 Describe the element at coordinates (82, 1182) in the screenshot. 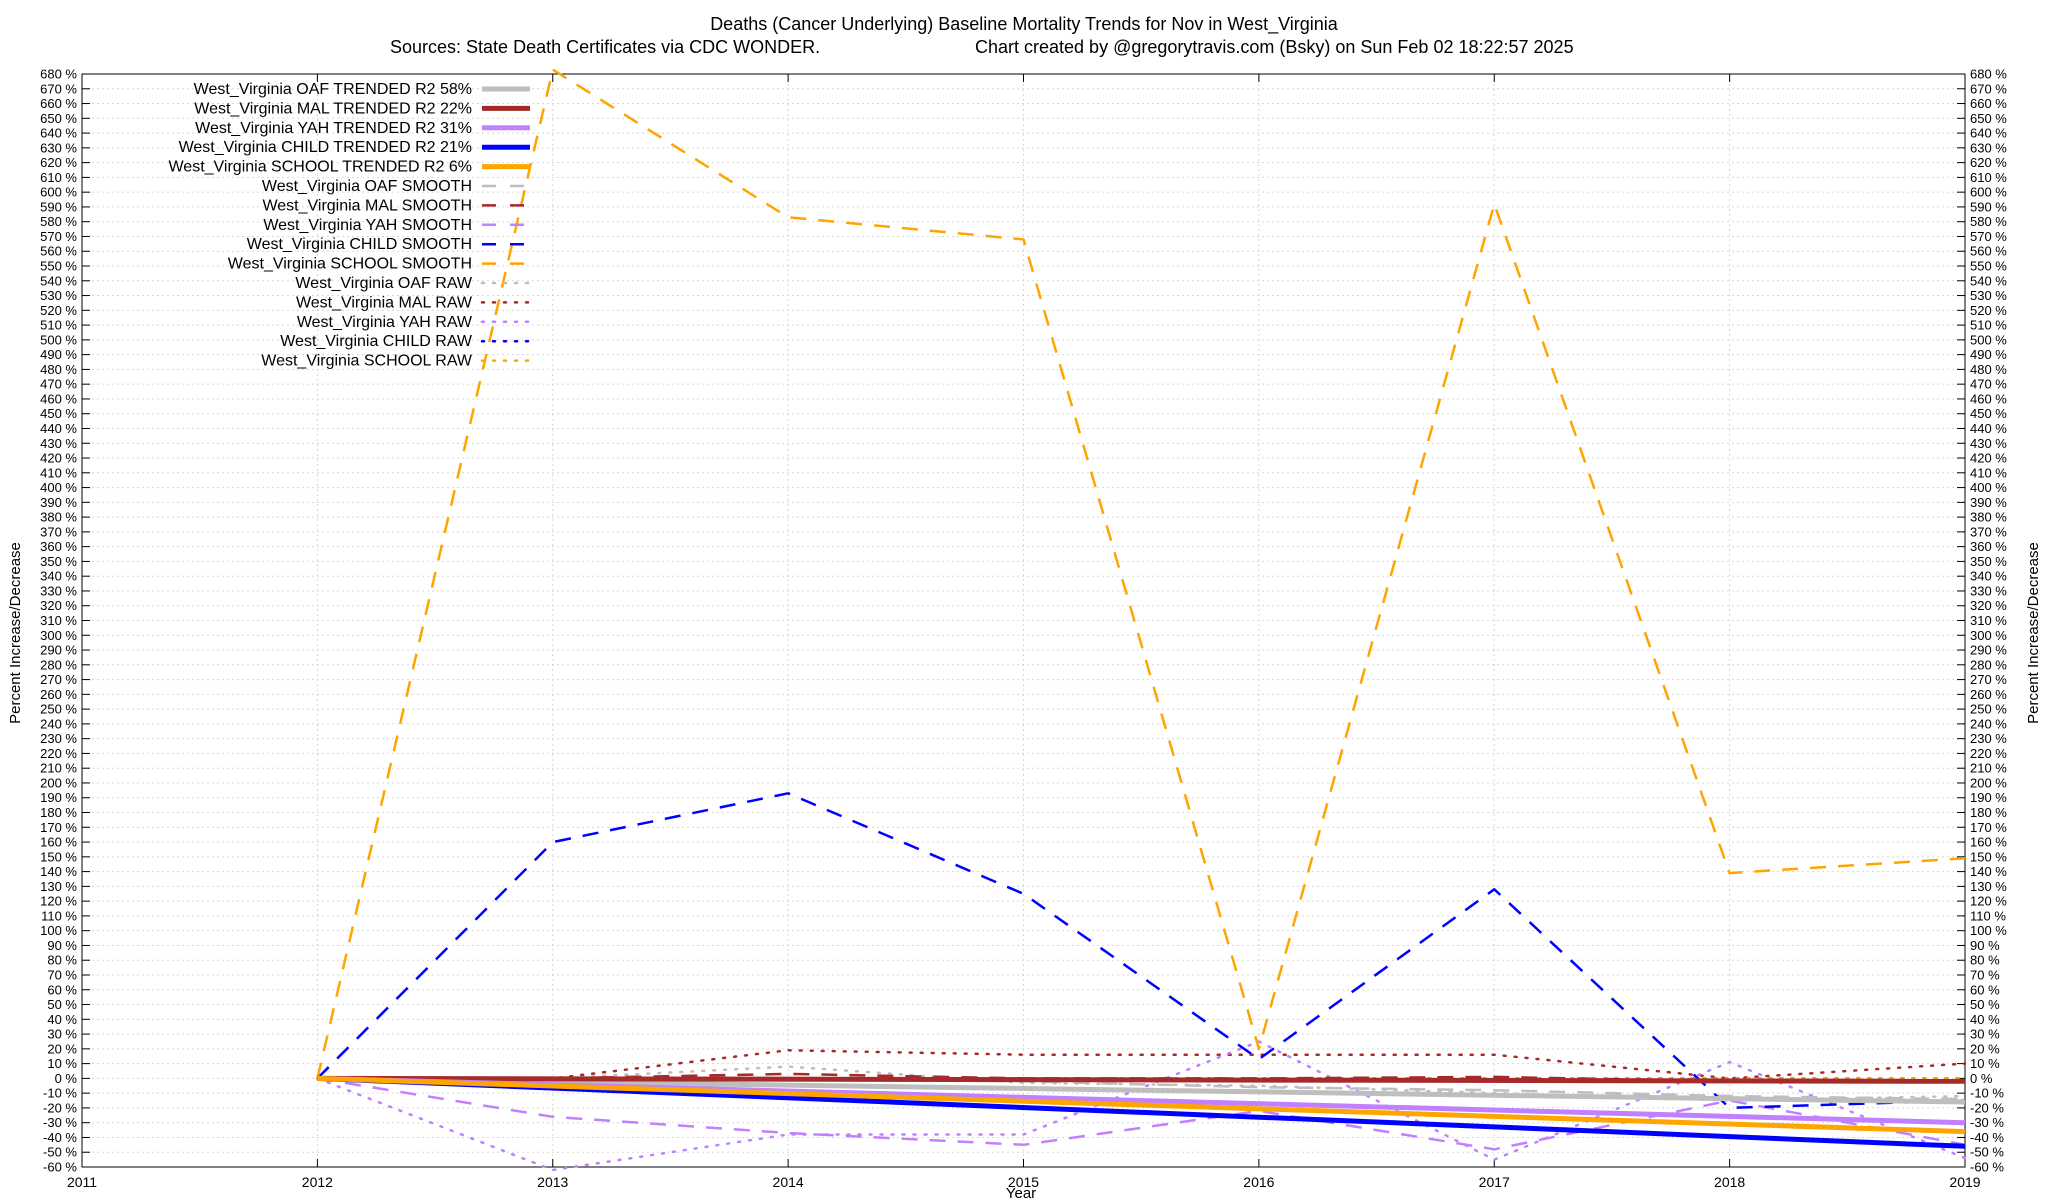

I see `x-tick-label: 2011` at that location.